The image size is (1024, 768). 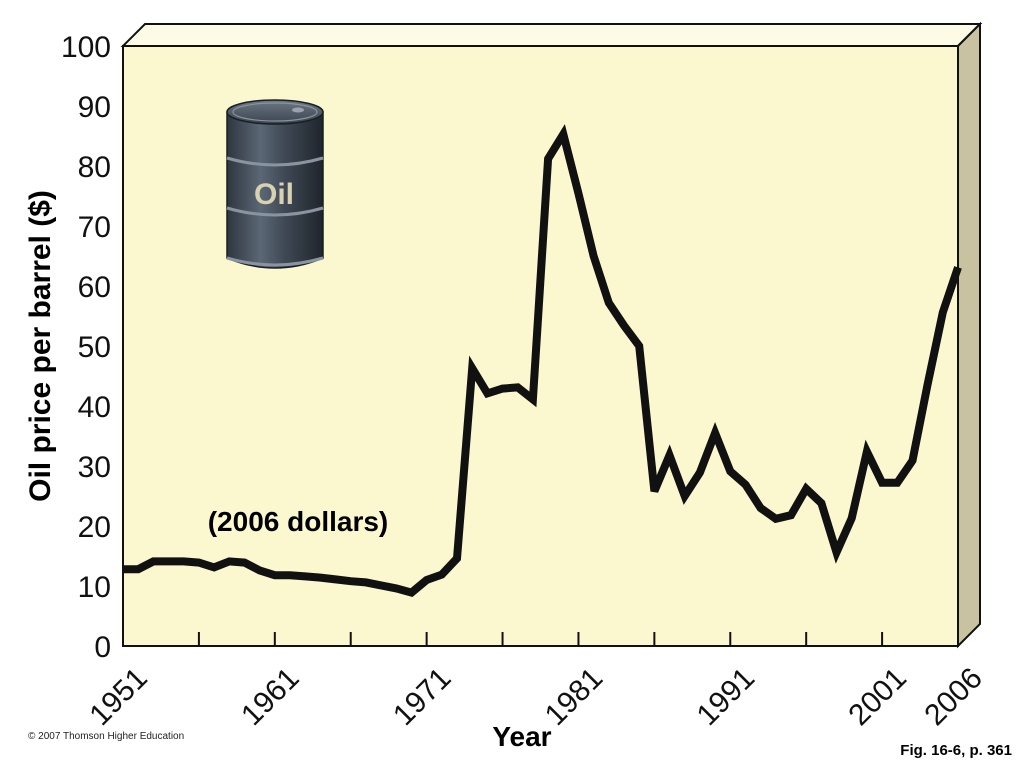 I want to click on y-axis-title: Oil price per barrel ($), so click(x=40, y=346).